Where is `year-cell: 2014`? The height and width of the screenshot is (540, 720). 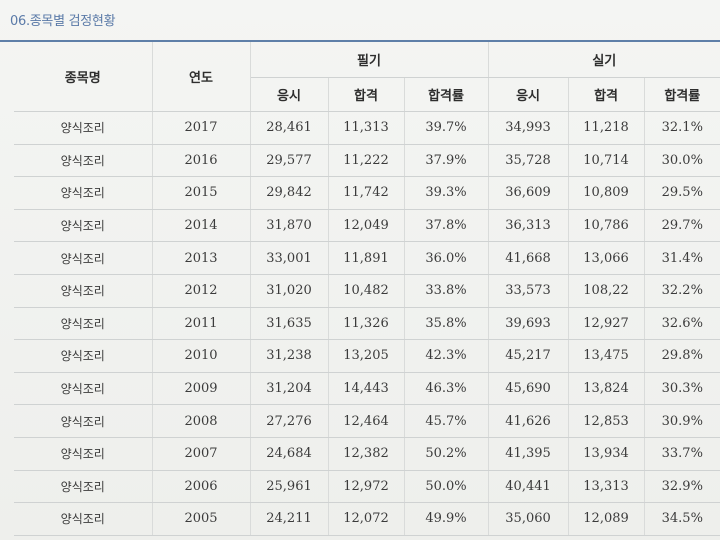 year-cell: 2014 is located at coordinates (201, 226).